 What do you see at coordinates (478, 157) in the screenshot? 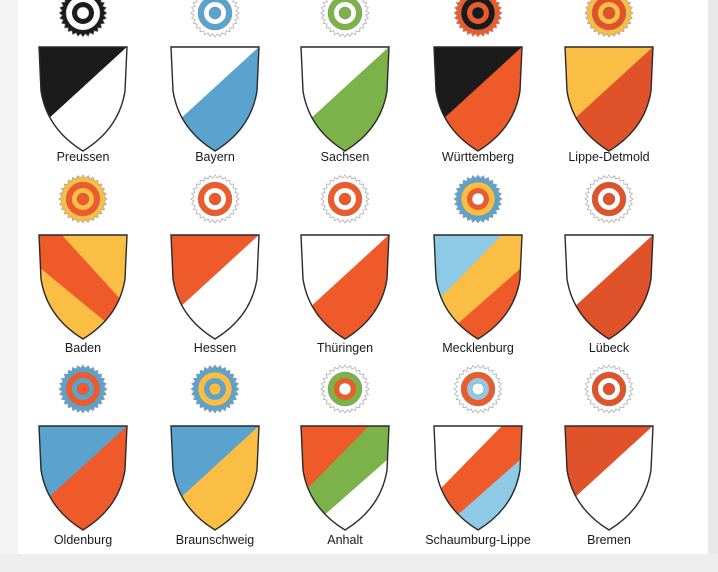
I see `state-name-label: Württemberg` at bounding box center [478, 157].